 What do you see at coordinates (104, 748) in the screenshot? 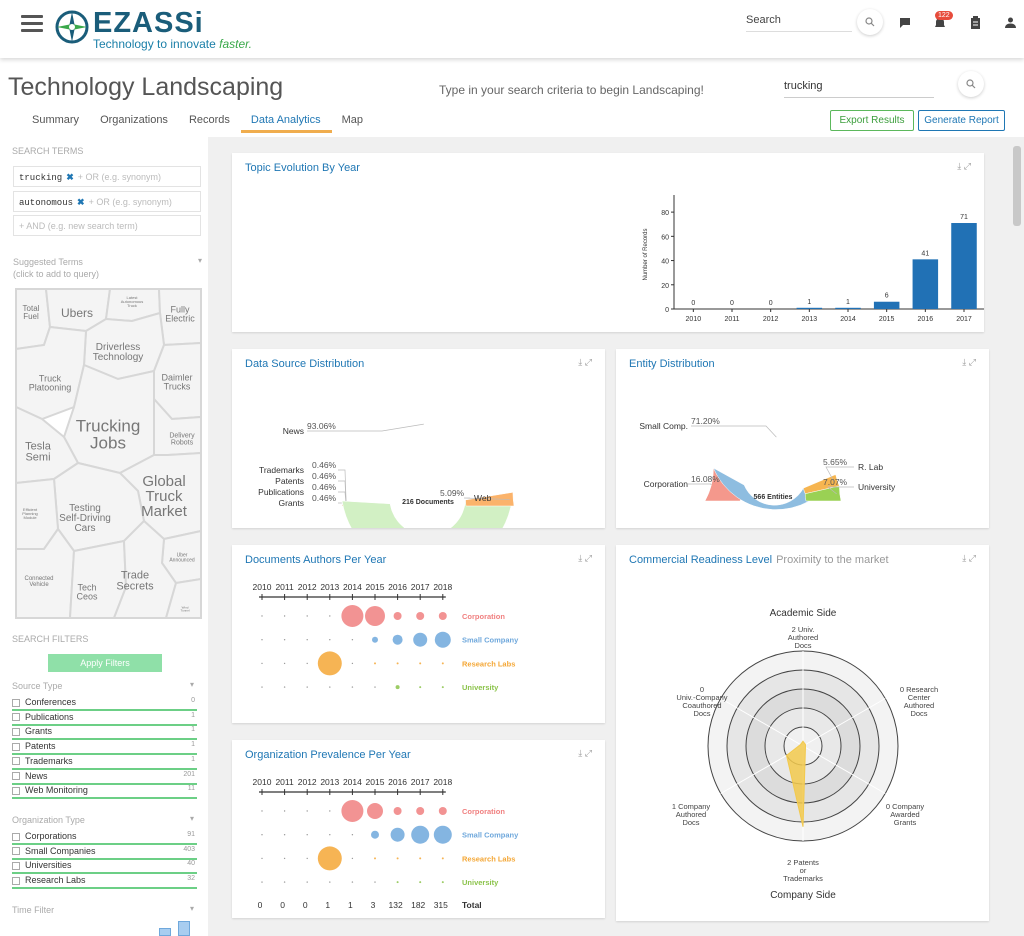
I see `filter-row: Patents 1` at bounding box center [104, 748].